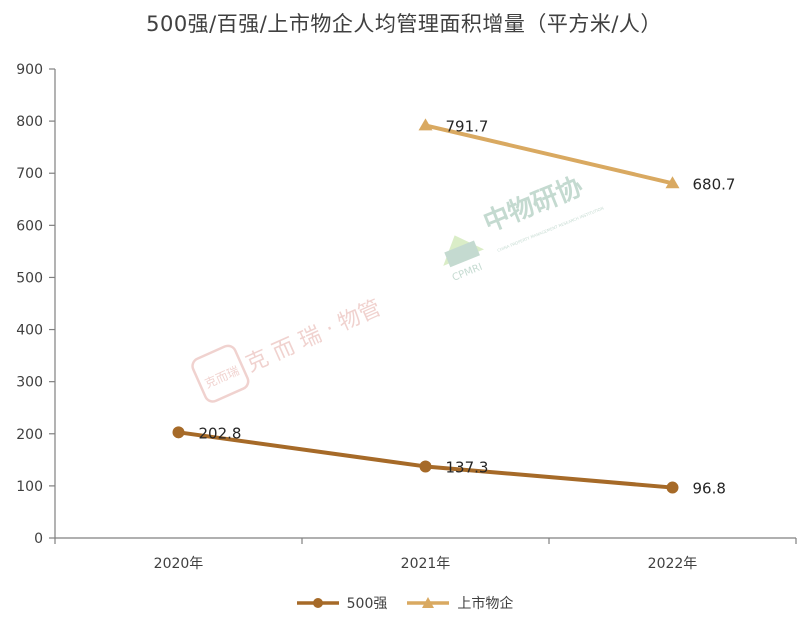 The height and width of the screenshot is (619, 808). I want to click on y-tick-label: 800, so click(29, 122).